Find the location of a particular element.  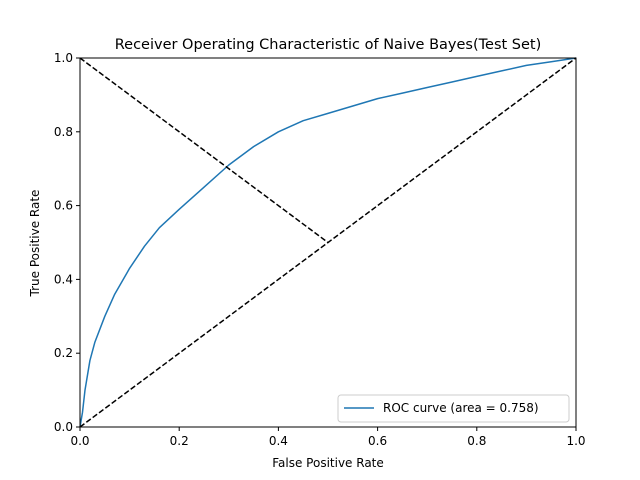

y-tick-label: 0.4 is located at coordinates (63, 279).